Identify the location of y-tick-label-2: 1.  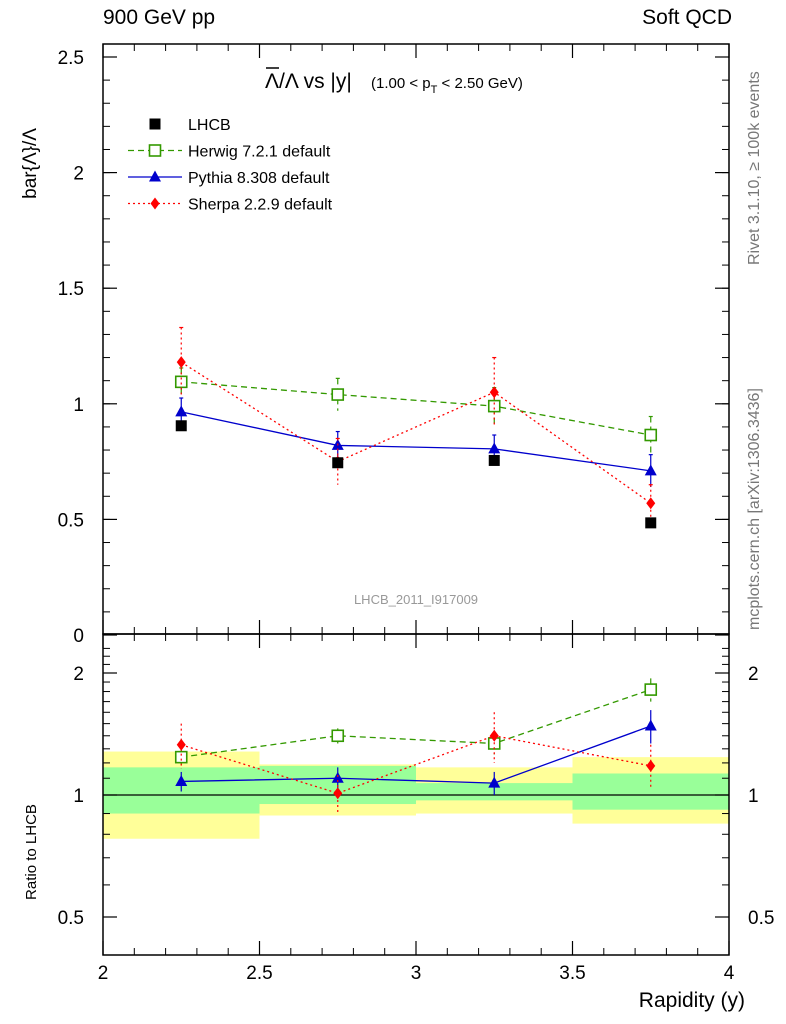
(78, 405).